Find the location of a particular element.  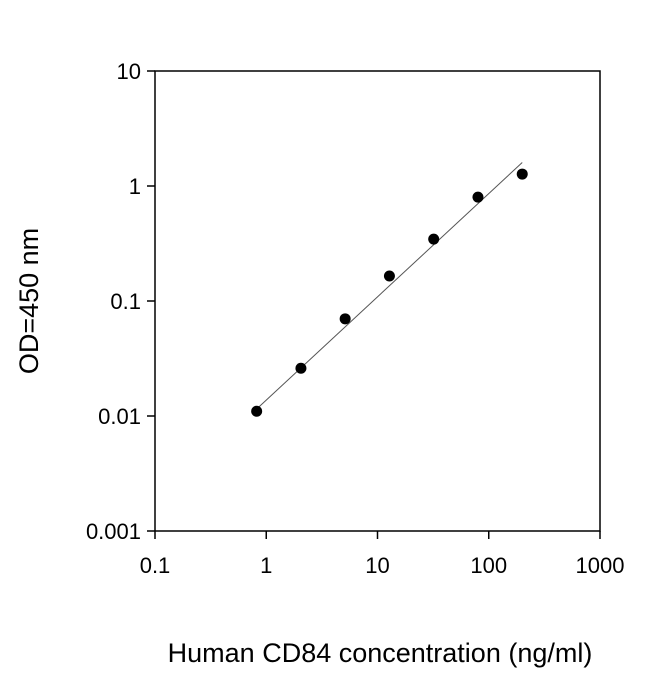

y-tick-label: 0.1 is located at coordinates (125, 301).